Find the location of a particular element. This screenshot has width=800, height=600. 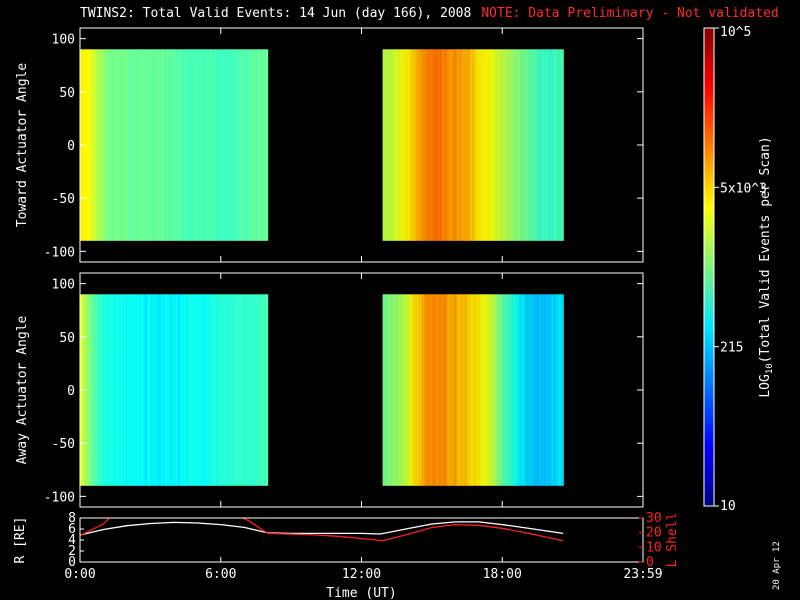

colorbar-tick-label: 10^5 is located at coordinates (735, 32).